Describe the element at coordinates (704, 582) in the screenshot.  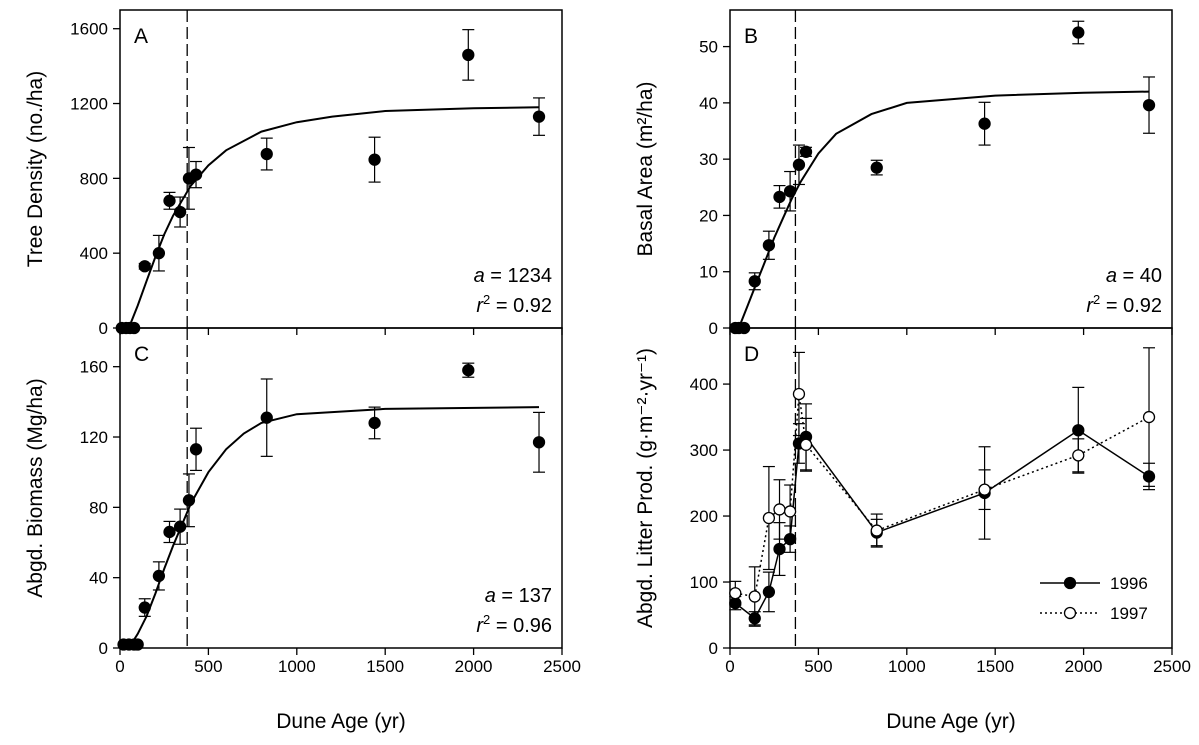
I see `y-tick-label: 100` at that location.